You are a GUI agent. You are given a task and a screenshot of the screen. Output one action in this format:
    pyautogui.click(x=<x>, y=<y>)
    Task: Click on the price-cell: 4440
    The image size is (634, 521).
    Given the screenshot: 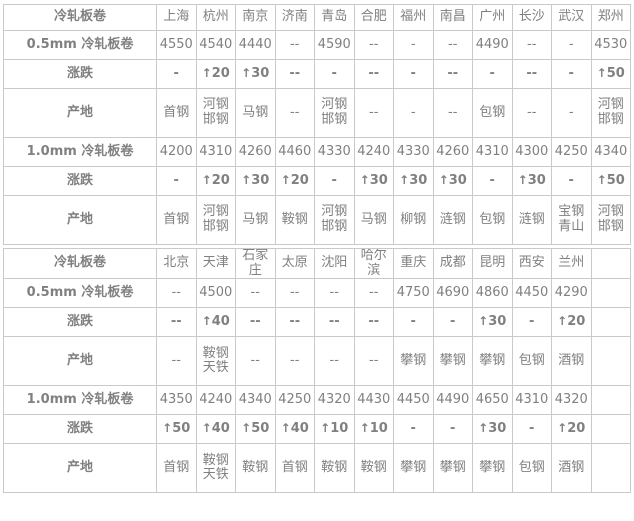 What is the action you would take?
    pyautogui.click(x=255, y=45)
    